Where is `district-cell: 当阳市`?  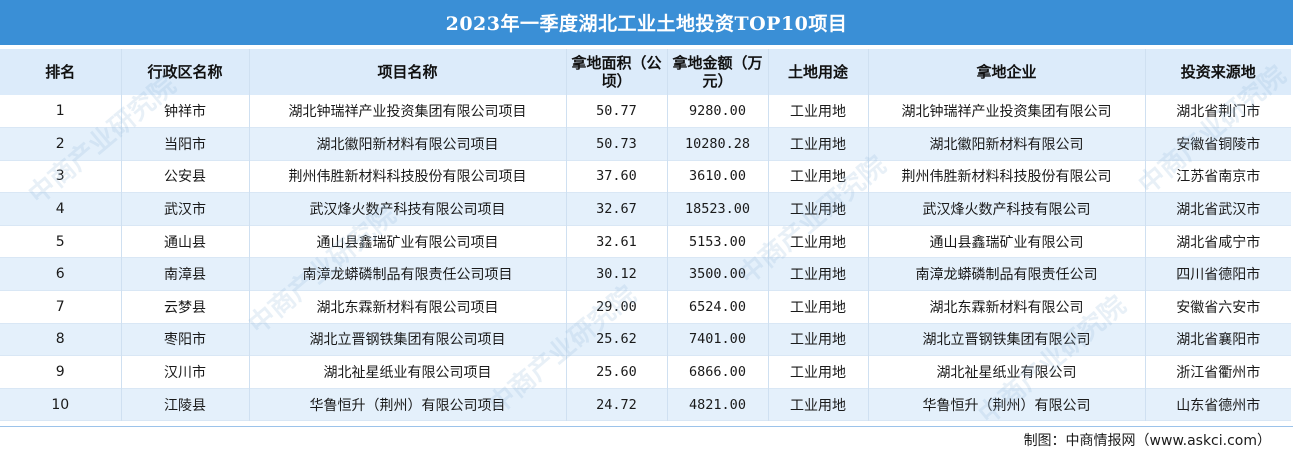
district-cell: 当阳市 is located at coordinates (185, 144).